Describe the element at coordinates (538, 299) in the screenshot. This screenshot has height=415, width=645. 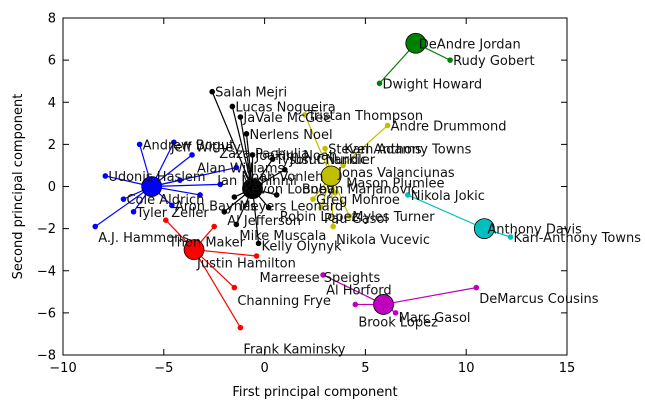
I see `point-label-36: DeMarcus Cousins` at that location.